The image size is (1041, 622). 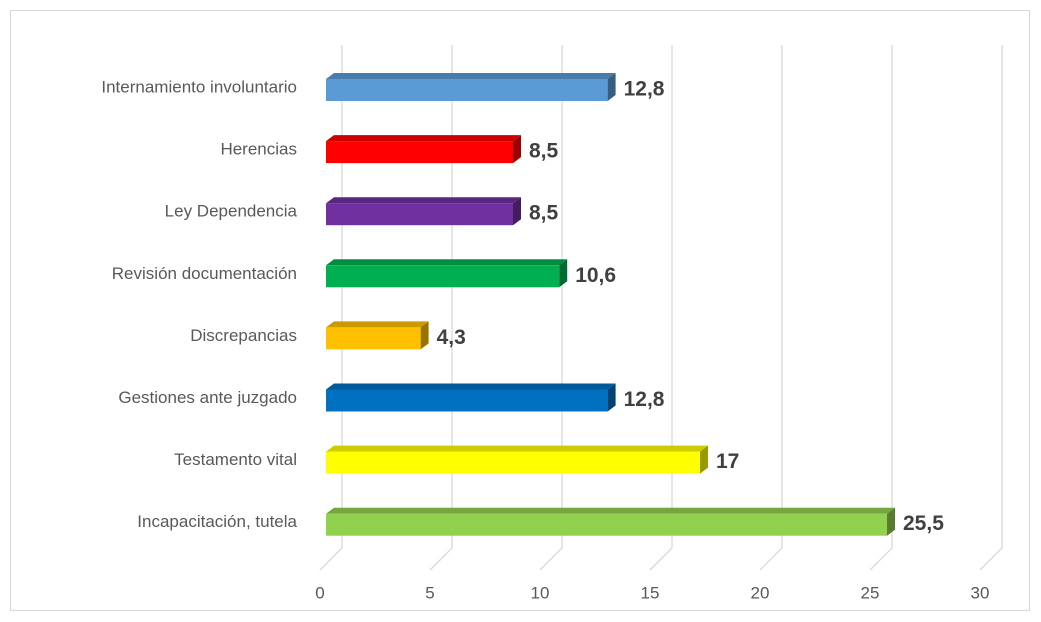 I want to click on category-label: Ley Dependencia, so click(x=231, y=211).